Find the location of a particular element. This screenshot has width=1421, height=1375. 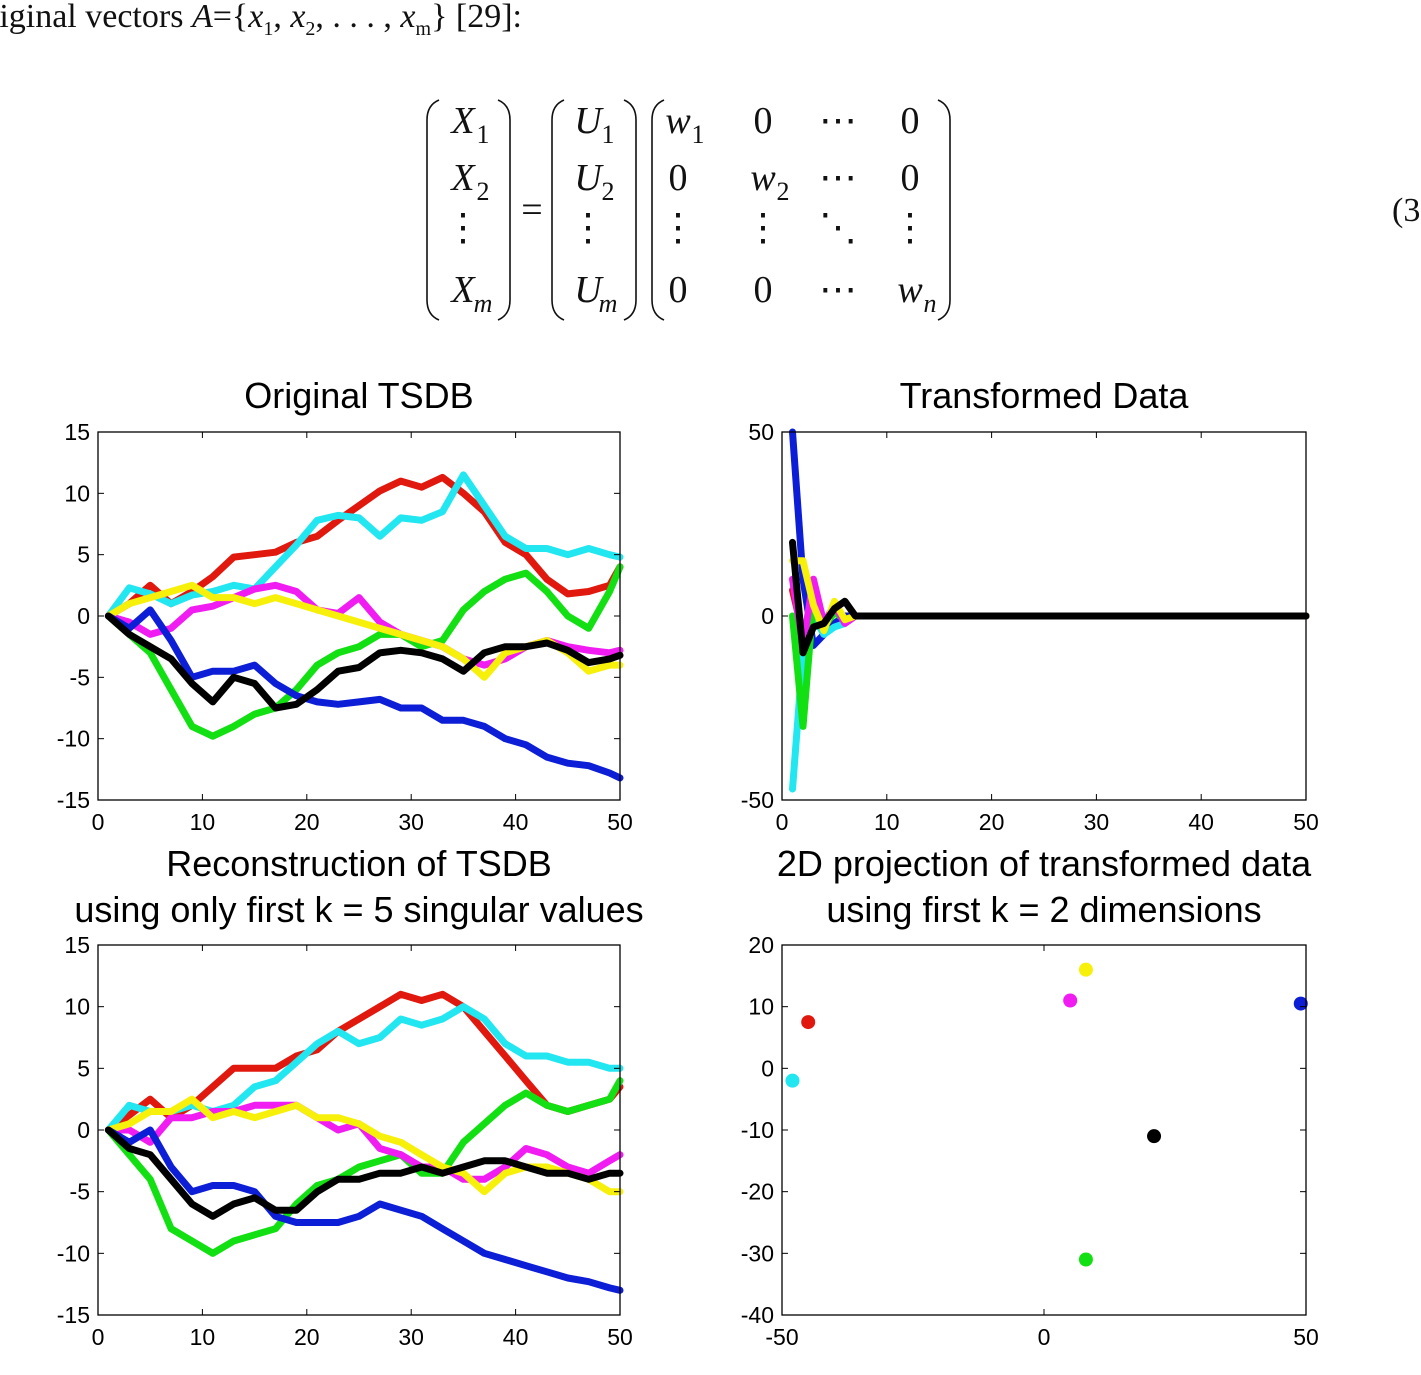

scatter-point-red is located at coordinates (808, 1022).